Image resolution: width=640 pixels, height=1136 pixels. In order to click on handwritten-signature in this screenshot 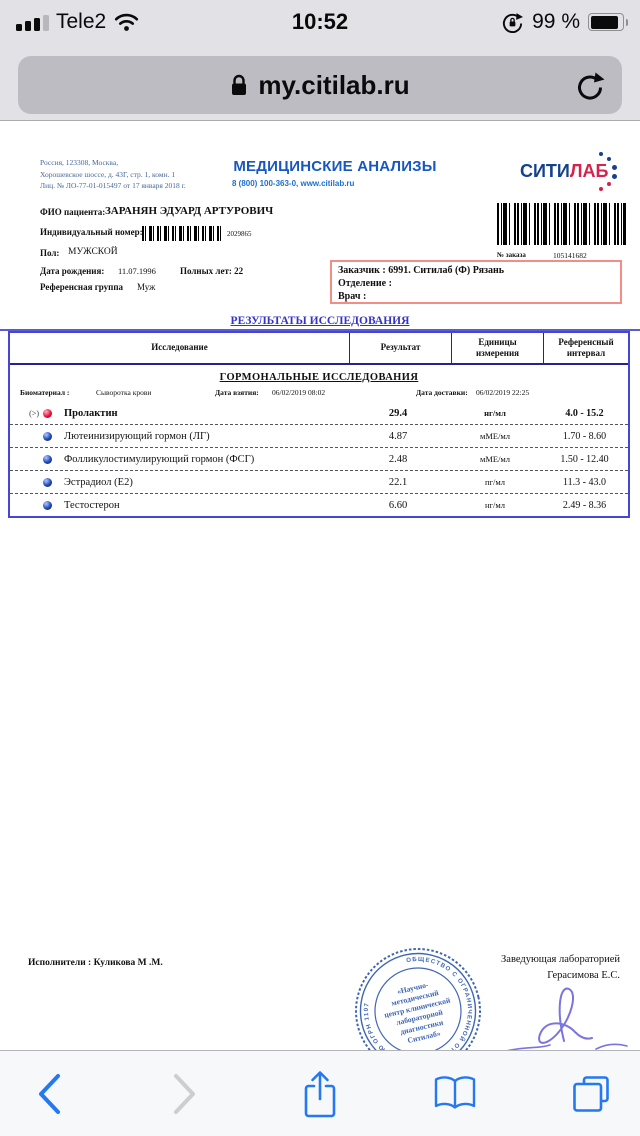, I will do `click(553, 1020)`.